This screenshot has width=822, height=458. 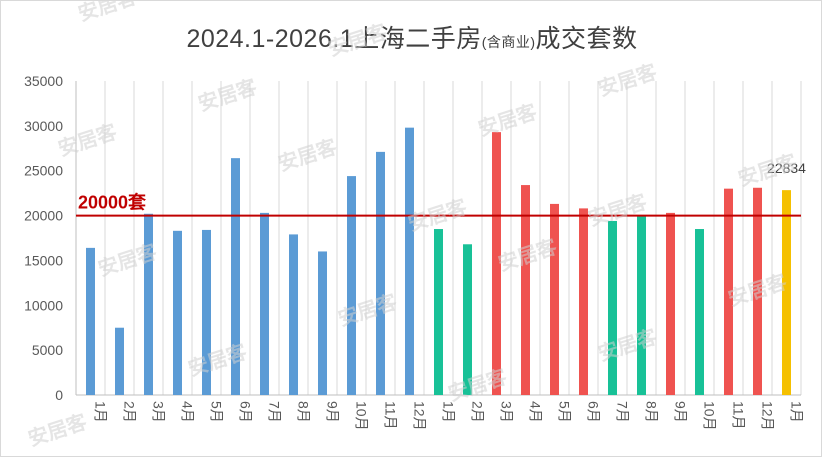 I want to click on y-tick-label: 25000, so click(x=43, y=171).